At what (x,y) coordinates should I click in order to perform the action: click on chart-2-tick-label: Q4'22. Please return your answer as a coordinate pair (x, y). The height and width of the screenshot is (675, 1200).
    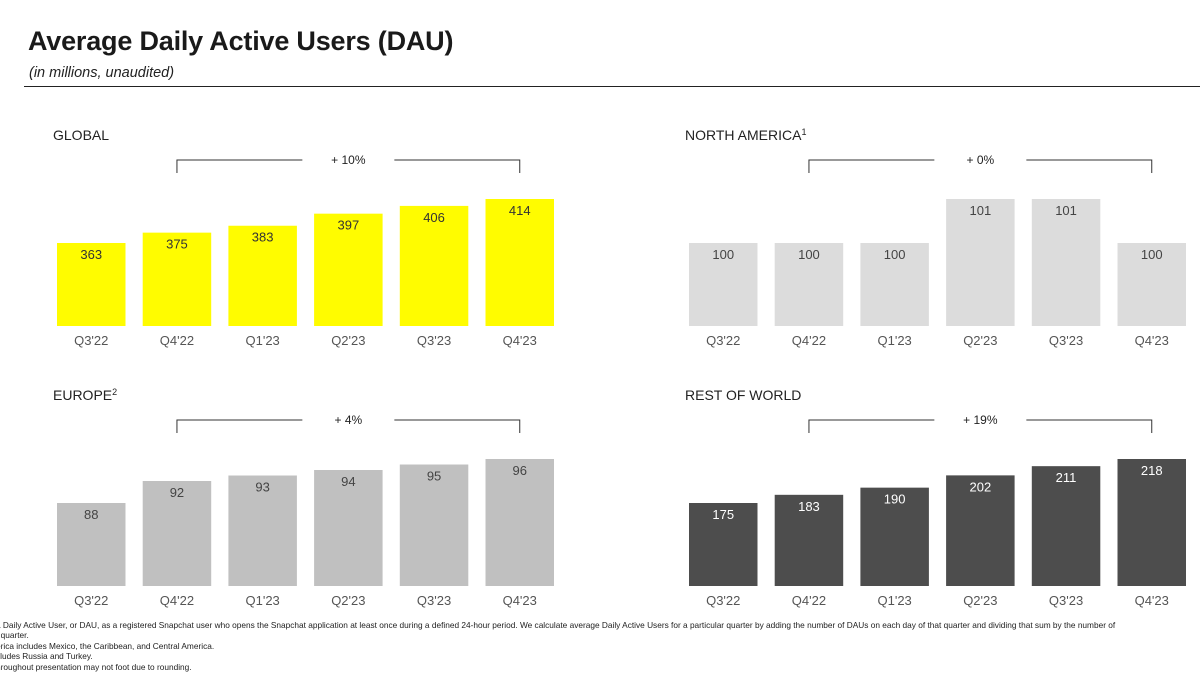
    Looking at the image, I should click on (177, 600).